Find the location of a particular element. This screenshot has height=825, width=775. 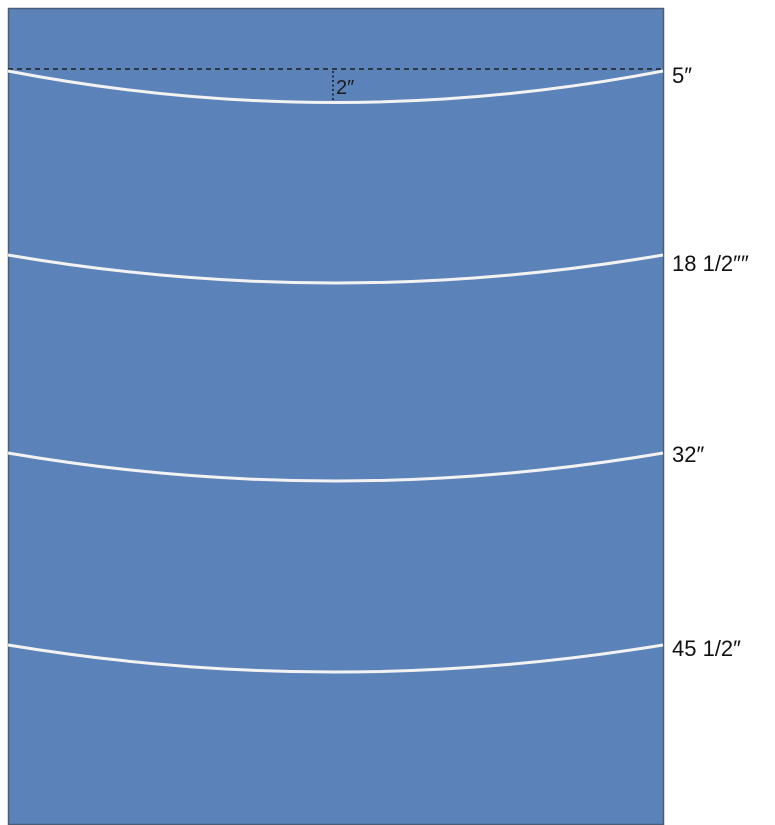

depth-label: 2″ is located at coordinates (345, 88).